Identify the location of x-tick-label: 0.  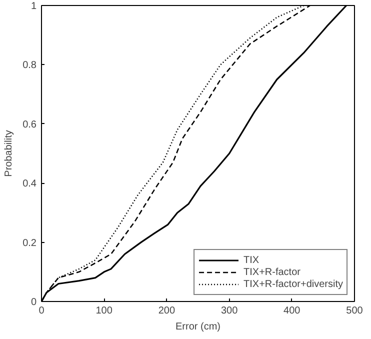
(41, 311).